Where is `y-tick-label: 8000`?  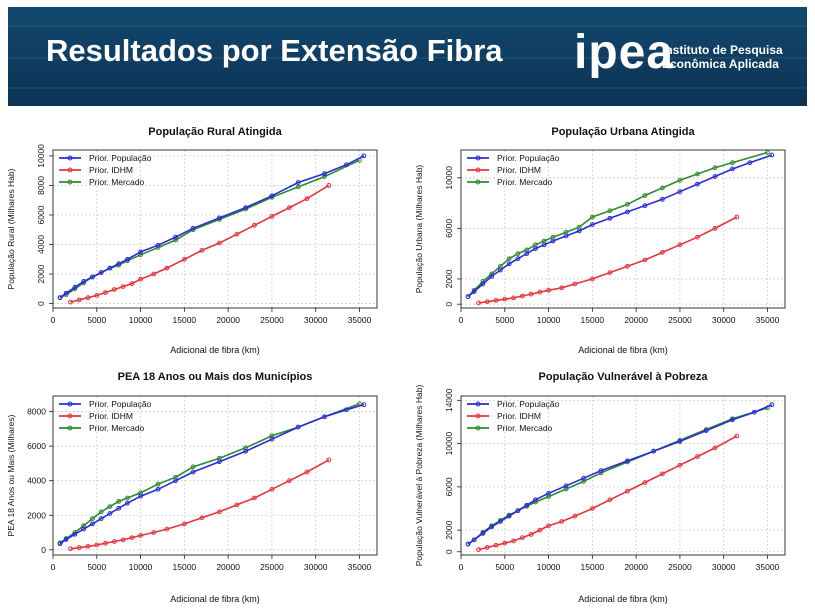
y-tick-label: 8000 is located at coordinates (36, 412).